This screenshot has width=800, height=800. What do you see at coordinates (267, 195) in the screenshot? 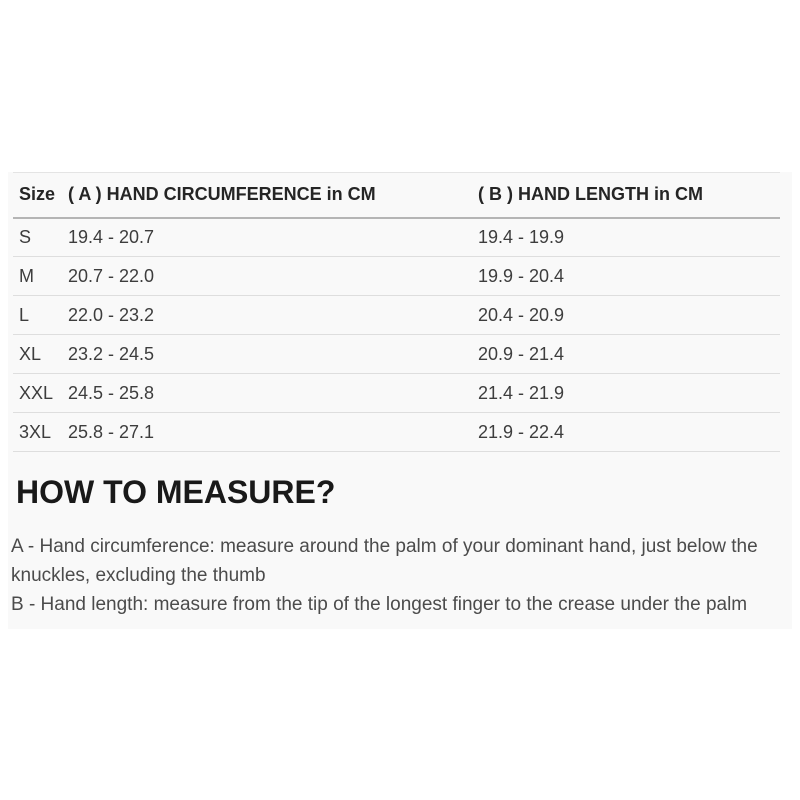
I see `column-header-hand-circumference: ( A ) HAND CIRCUMFERENCE in CM` at bounding box center [267, 195].